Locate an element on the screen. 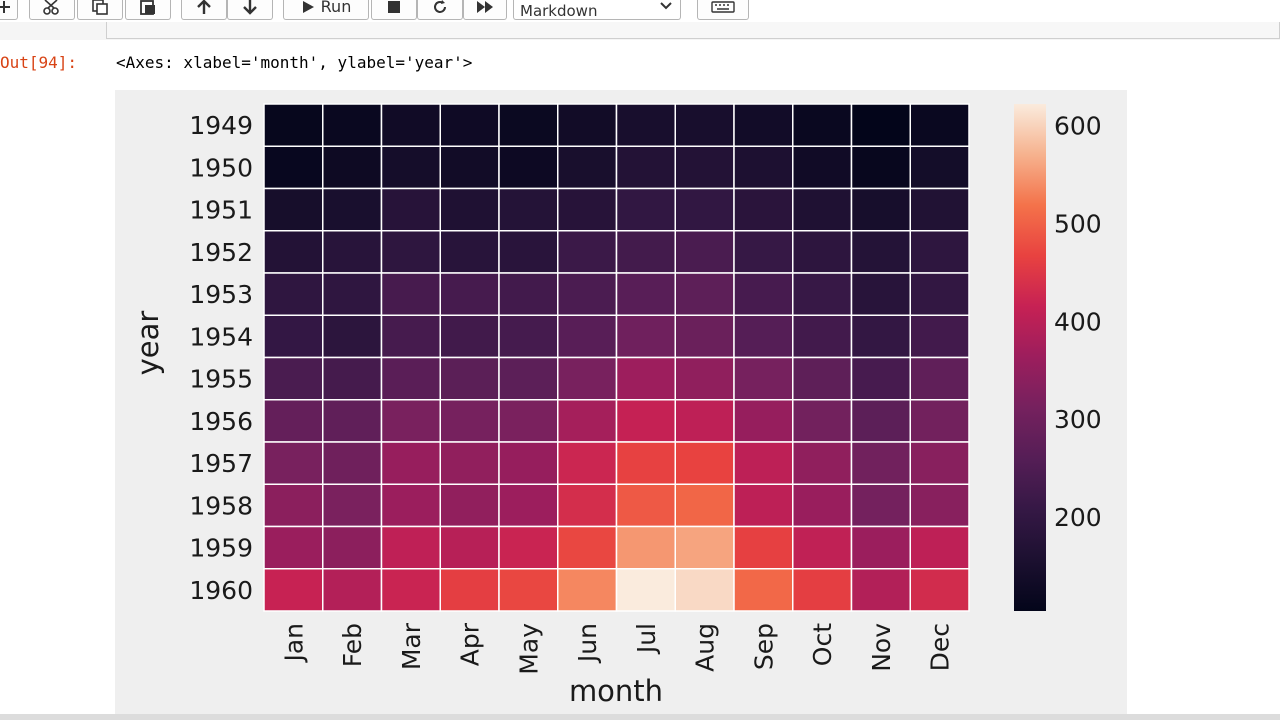 Image resolution: width=1280 pixels, height=720 pixels. keyboard-icon is located at coordinates (723, 6).